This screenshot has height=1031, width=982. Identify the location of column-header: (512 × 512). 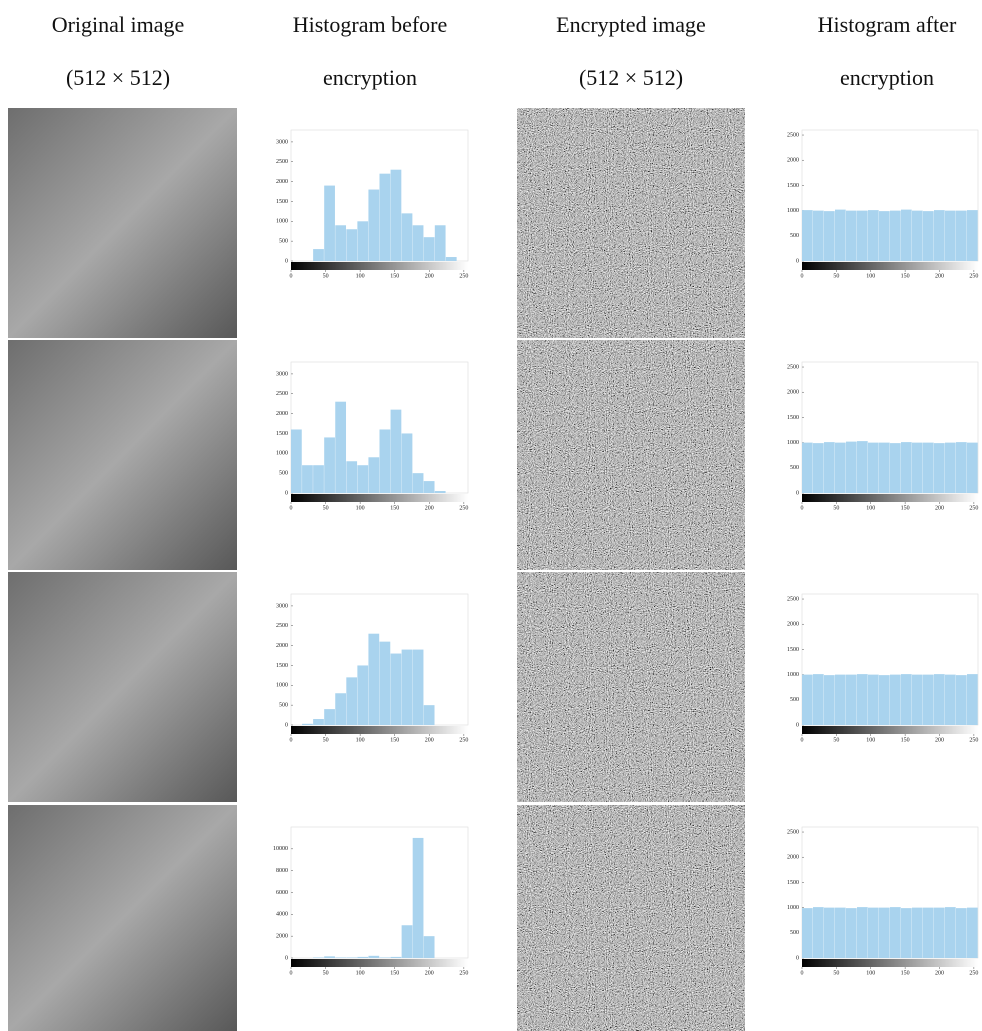
(118, 77).